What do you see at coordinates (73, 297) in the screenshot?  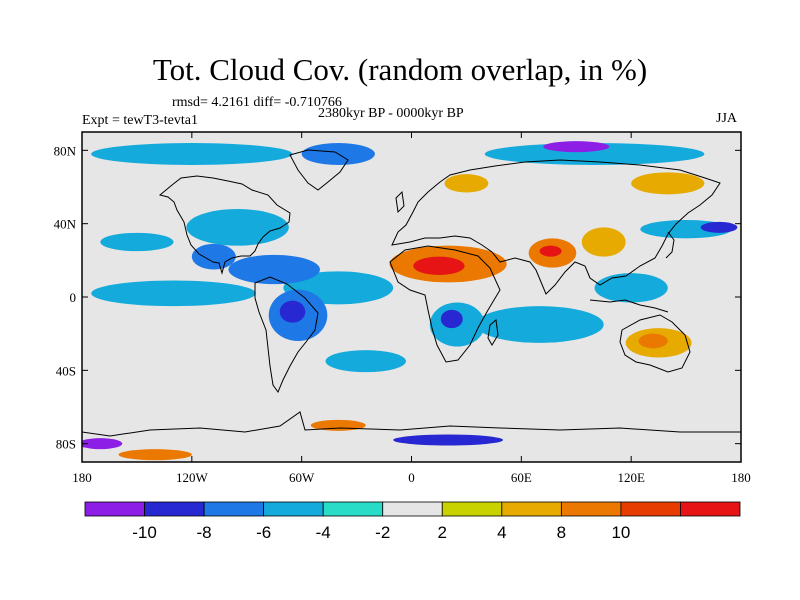 I see `lat-tick-label: 0` at bounding box center [73, 297].